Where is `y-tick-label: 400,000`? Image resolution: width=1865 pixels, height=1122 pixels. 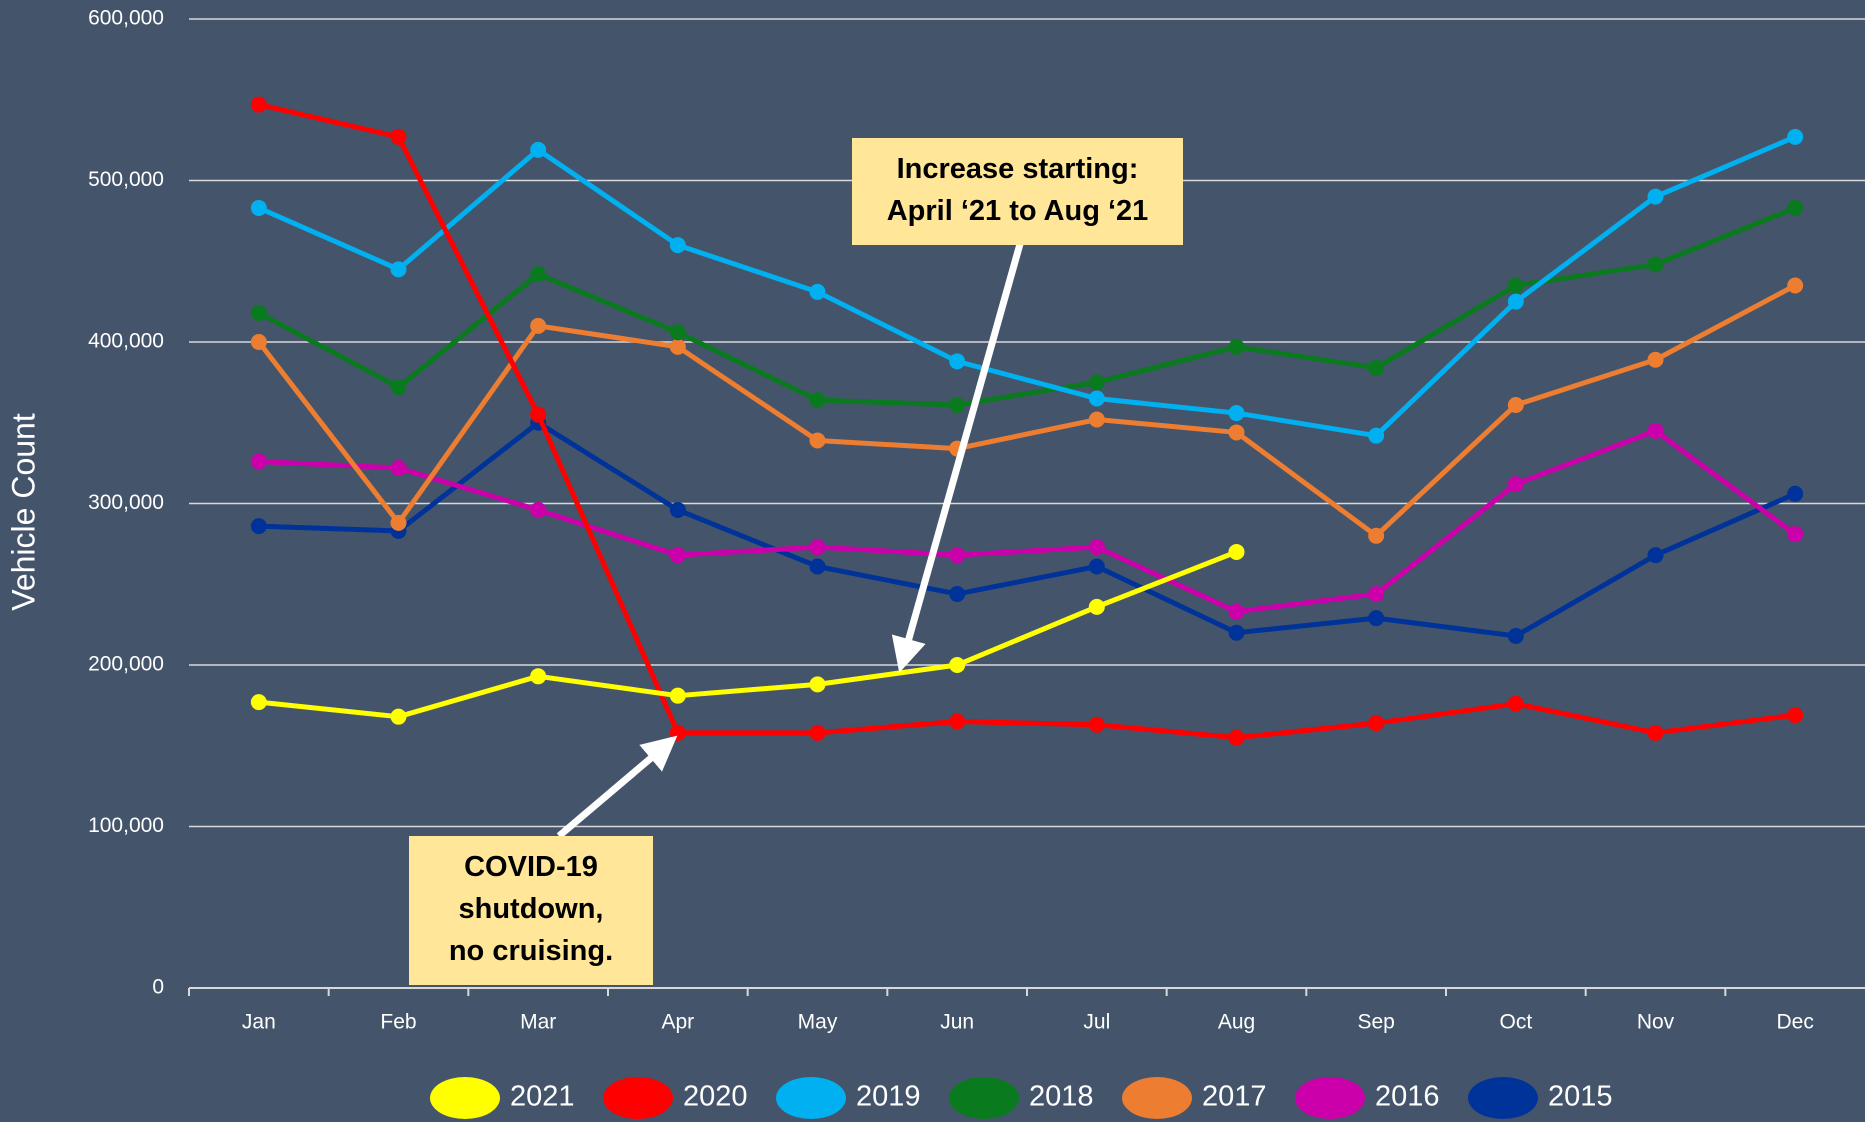
y-tick-label: 400,000 is located at coordinates (126, 341).